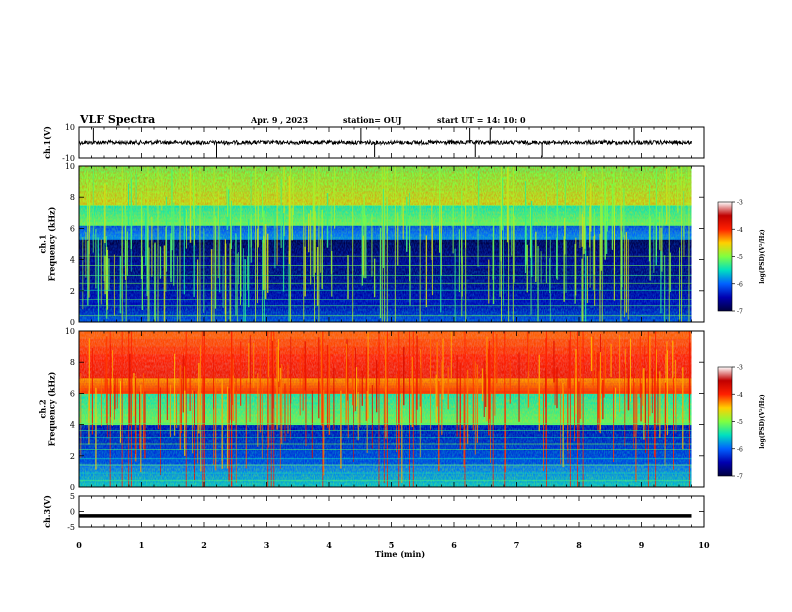 The image size is (792, 612). What do you see at coordinates (642, 545) in the screenshot?
I see `x-tick-label: 9` at bounding box center [642, 545].